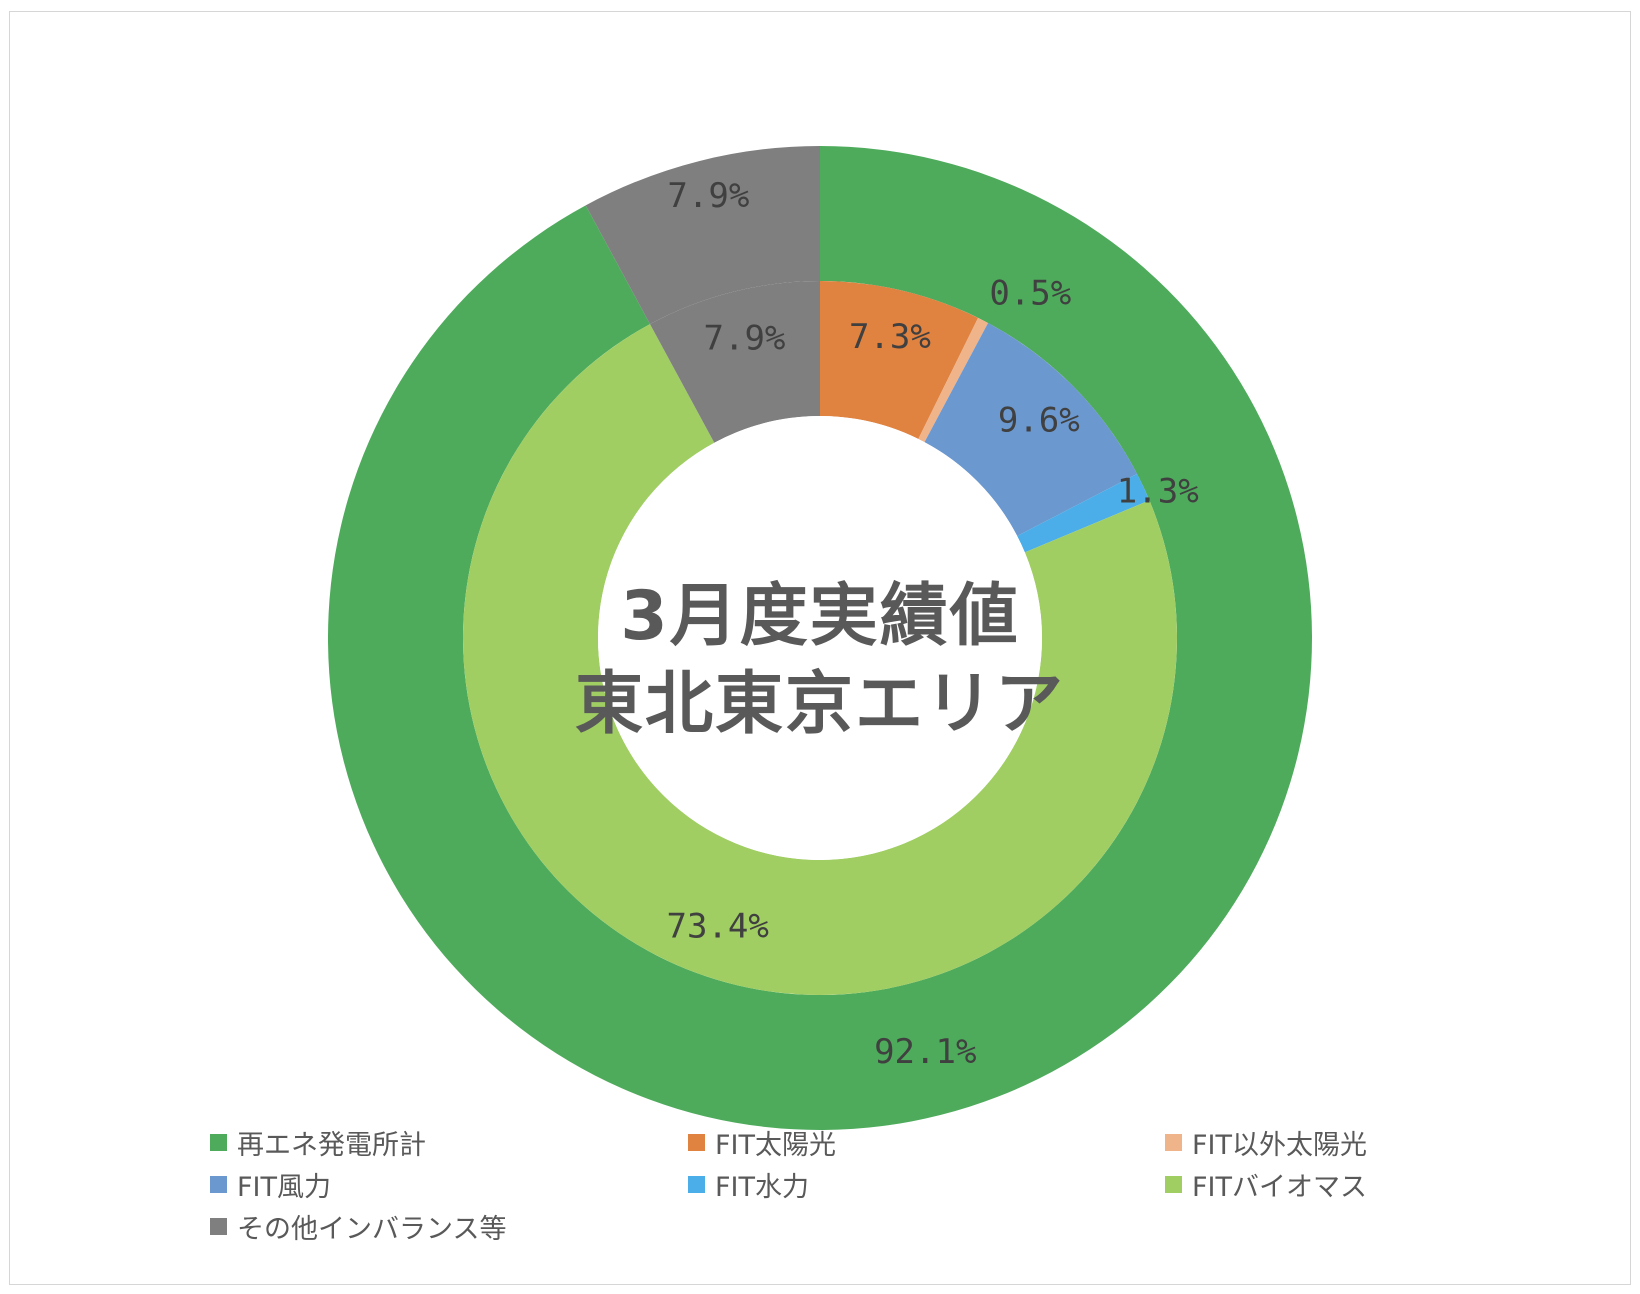 This screenshot has height=1294, width=1640. Describe the element at coordinates (762, 1187) in the screenshot. I see `legend-label: FIT水力` at that location.